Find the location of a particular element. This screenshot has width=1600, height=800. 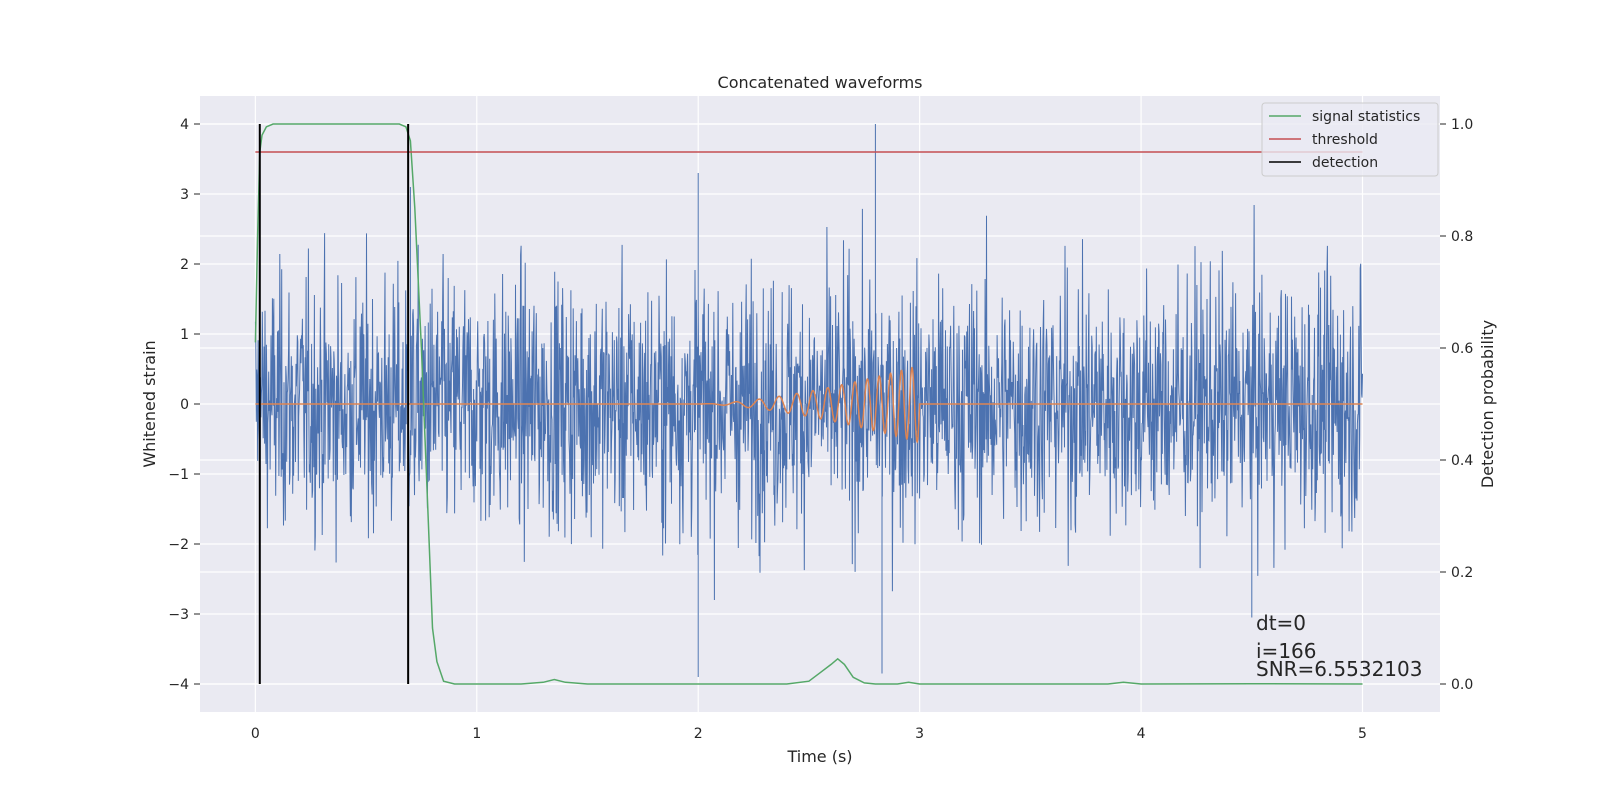

chirp-series is located at coordinates (809, 405).